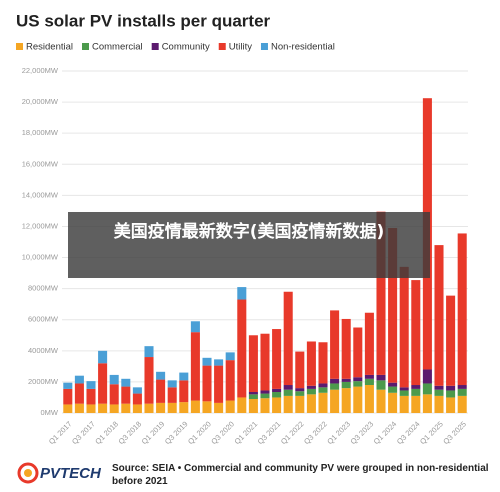  What do you see at coordinates (40, 132) in the screenshot?
I see `y-tick-label: 18,000MW` at bounding box center [40, 132].